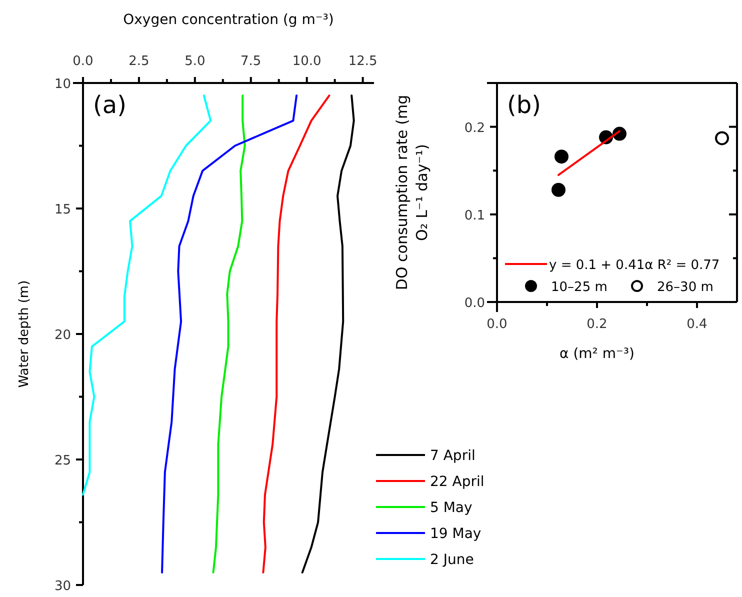 The image size is (742, 597). Describe the element at coordinates (62, 586) in the screenshot. I see `y-tick-label: 30` at that location.